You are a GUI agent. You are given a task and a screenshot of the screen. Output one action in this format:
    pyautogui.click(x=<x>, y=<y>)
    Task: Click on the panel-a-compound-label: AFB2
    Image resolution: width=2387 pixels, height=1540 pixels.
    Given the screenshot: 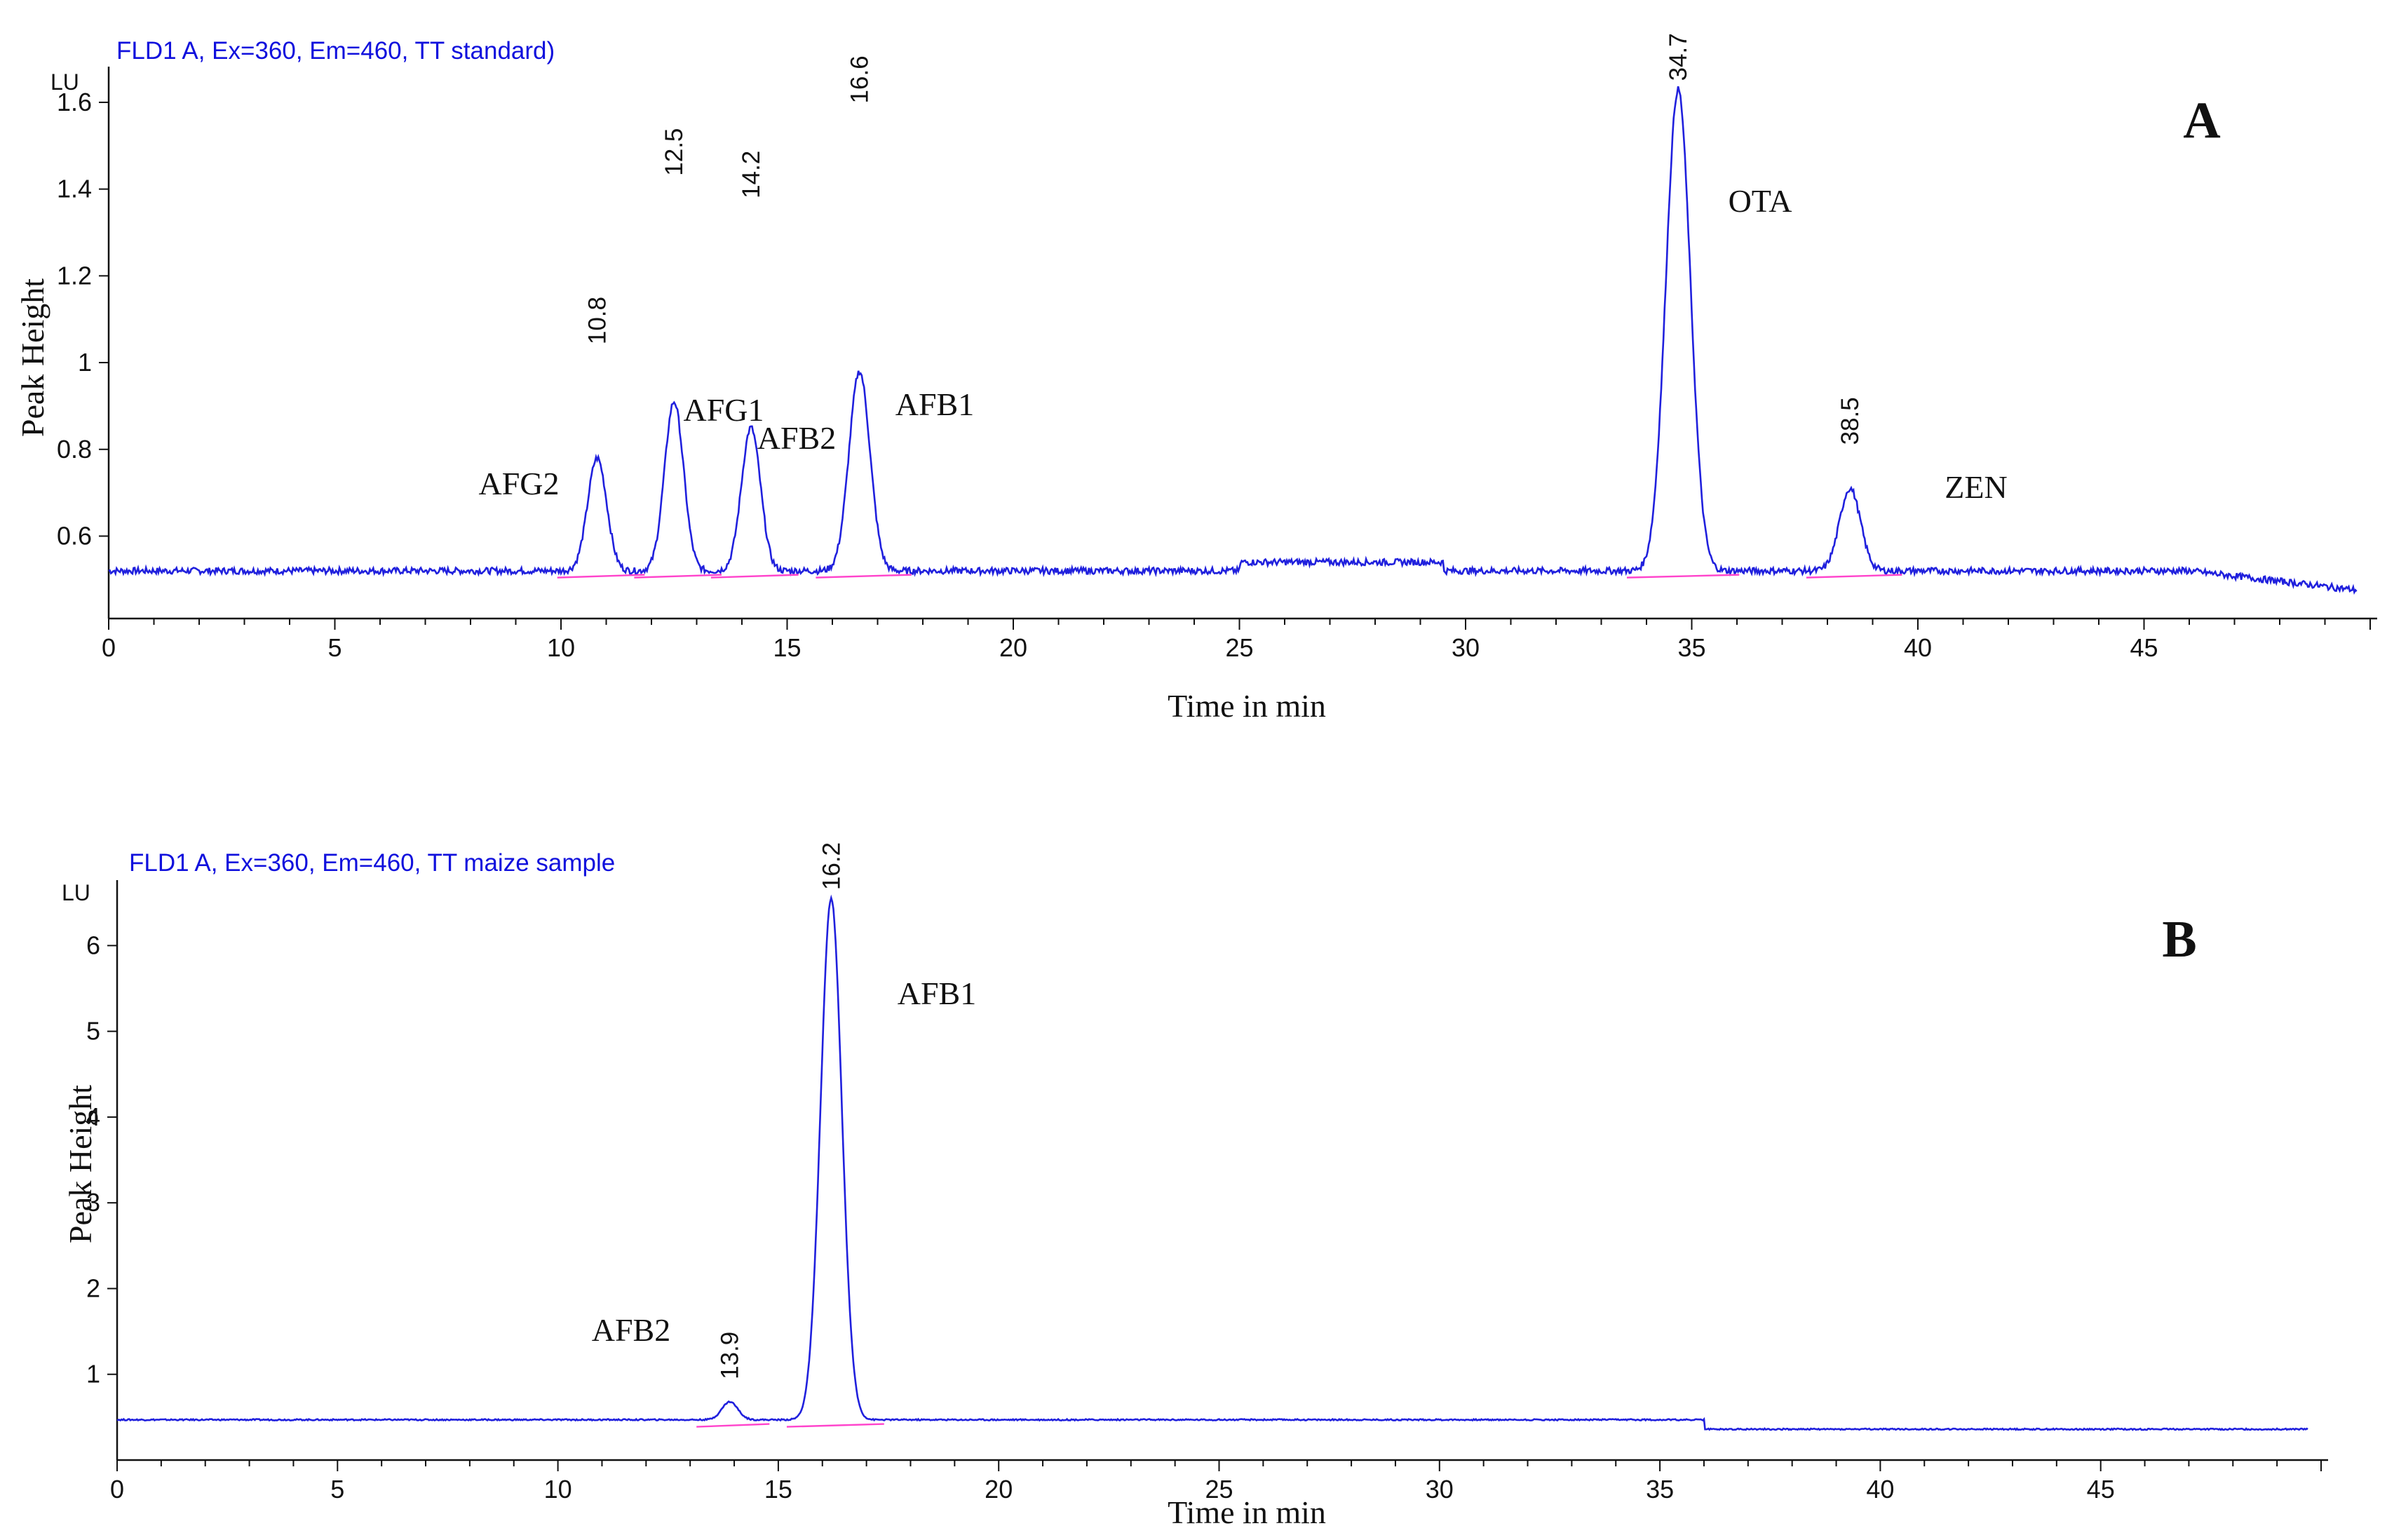 What is the action you would take?
    pyautogui.click(x=796, y=438)
    